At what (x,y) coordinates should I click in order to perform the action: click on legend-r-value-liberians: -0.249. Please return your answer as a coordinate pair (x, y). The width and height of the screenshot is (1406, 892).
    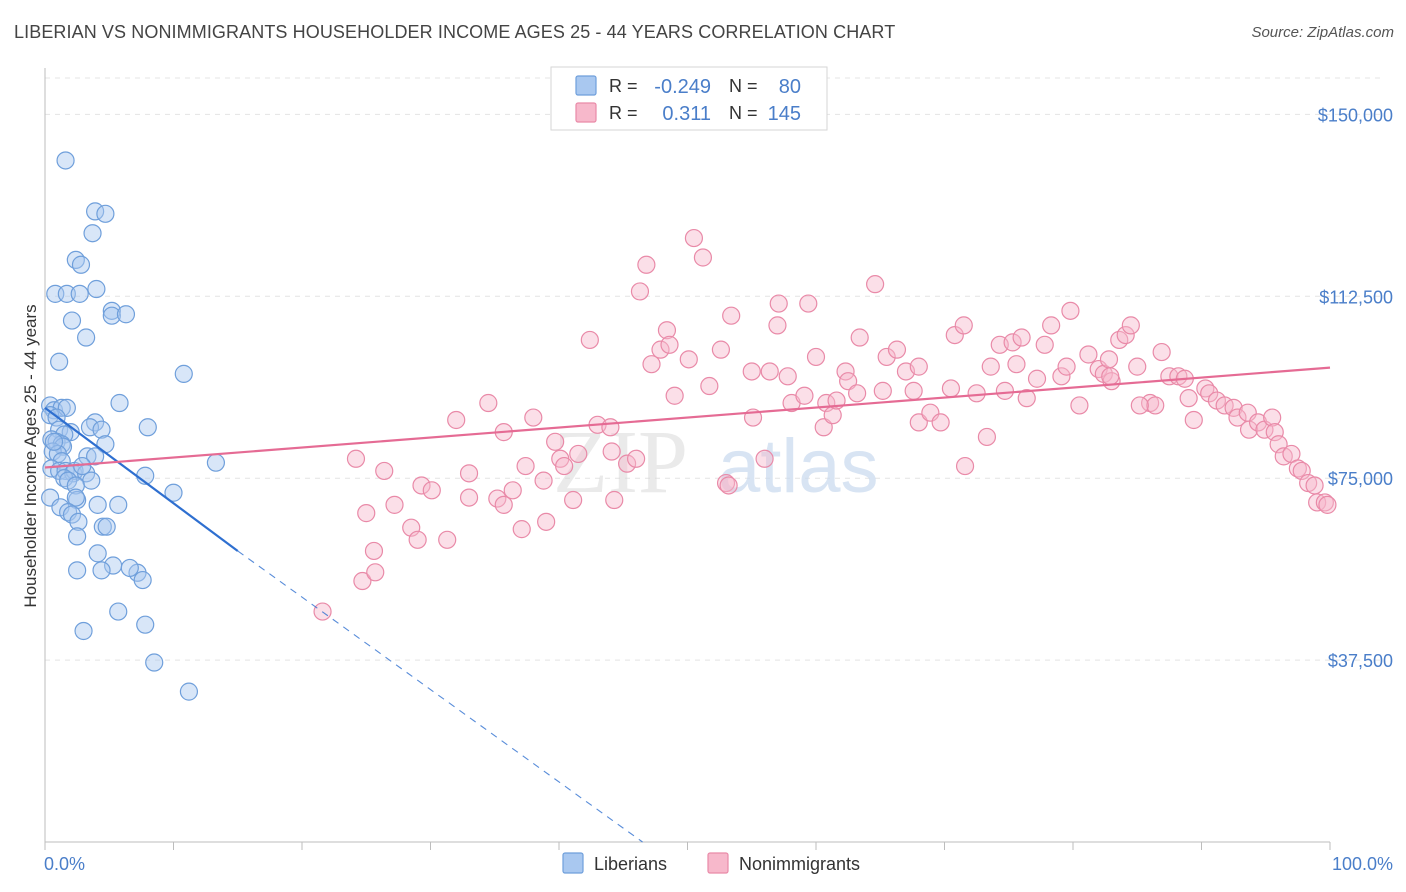
    Looking at the image, I should click on (682, 87).